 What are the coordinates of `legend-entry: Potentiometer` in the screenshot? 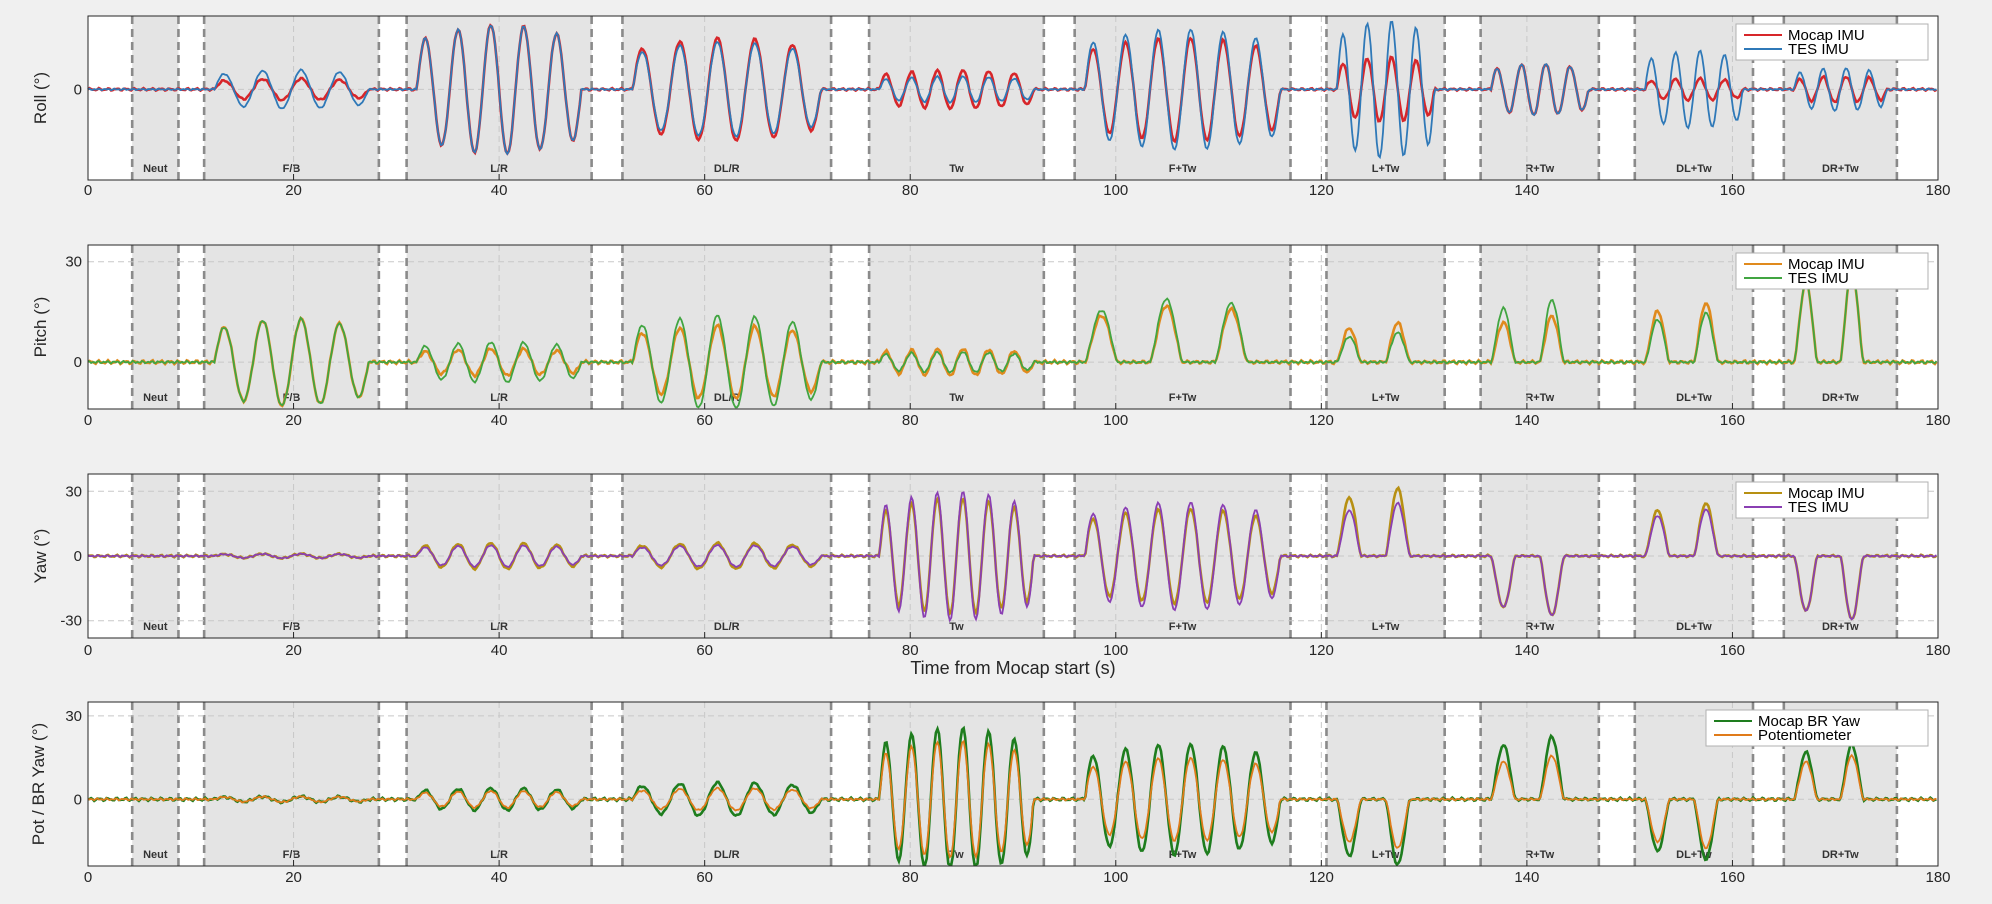 It's located at (1804, 735).